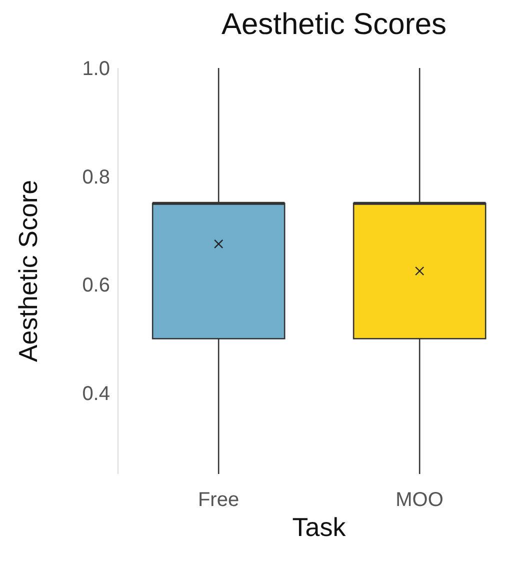  What do you see at coordinates (334, 25) in the screenshot?
I see `chart-title: Aesthetic Scores` at bounding box center [334, 25].